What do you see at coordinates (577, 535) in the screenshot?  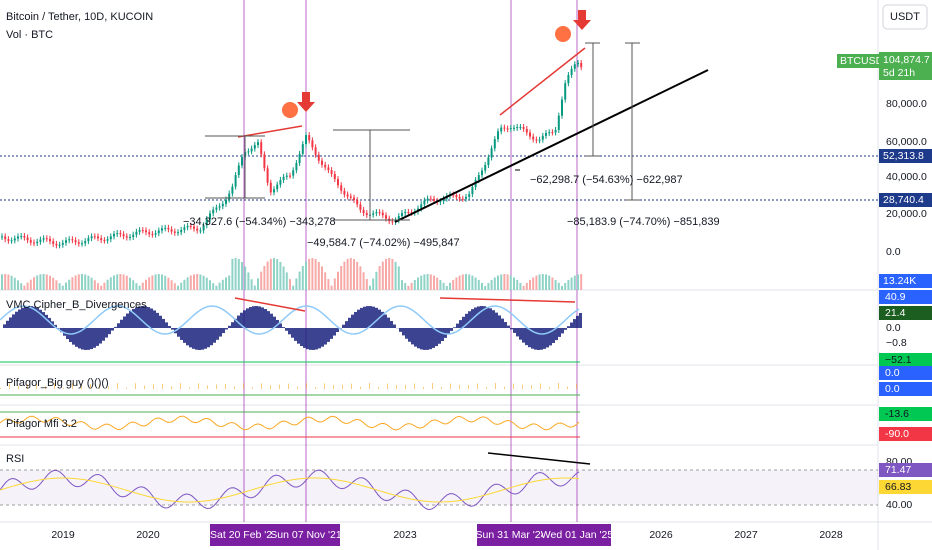 I see `date-label: Wed 01 Jan '25` at bounding box center [577, 535].